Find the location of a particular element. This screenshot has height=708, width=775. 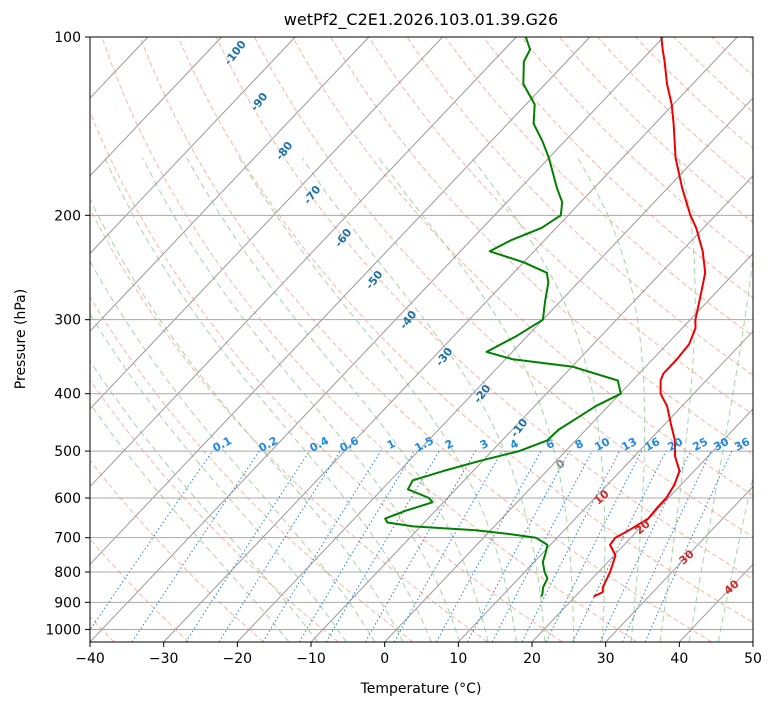

x-tick-label: 30 is located at coordinates (606, 659).